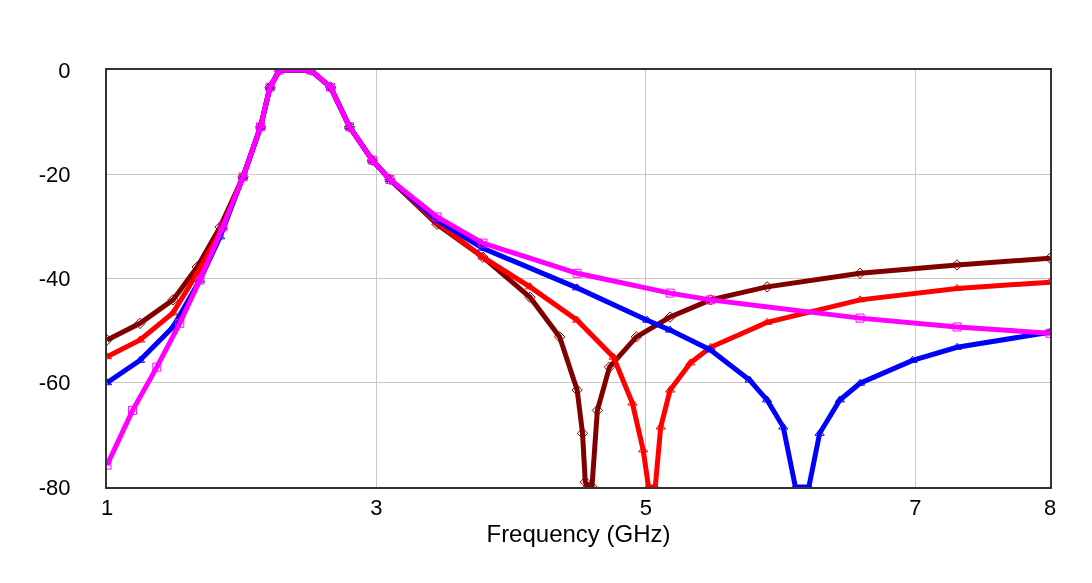 This screenshot has height=583, width=1092. I want to click on y-tick-label: -40, so click(54, 279).